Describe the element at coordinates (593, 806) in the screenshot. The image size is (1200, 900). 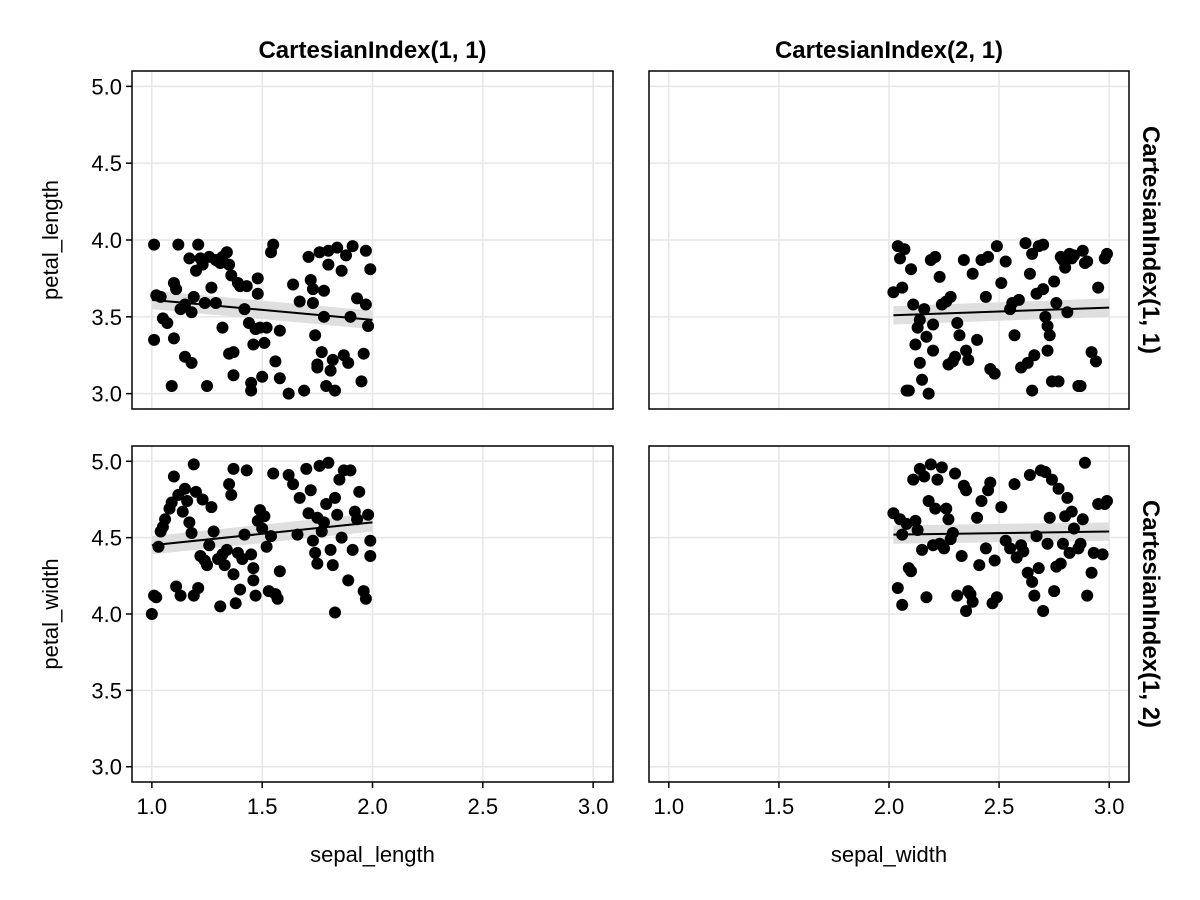
I see `x-tick-label: 3.0` at that location.